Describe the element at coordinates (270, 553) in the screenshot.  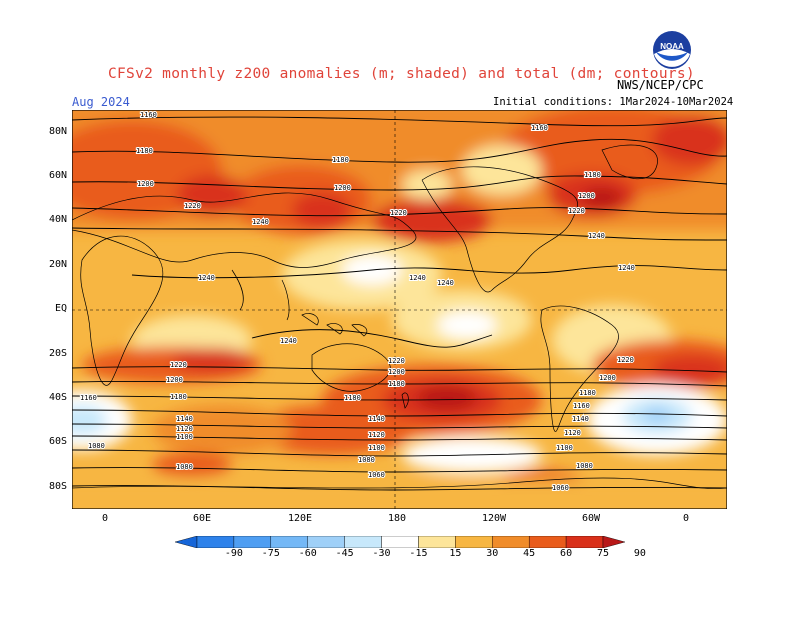
I see `colorbar-label: -75` at that location.